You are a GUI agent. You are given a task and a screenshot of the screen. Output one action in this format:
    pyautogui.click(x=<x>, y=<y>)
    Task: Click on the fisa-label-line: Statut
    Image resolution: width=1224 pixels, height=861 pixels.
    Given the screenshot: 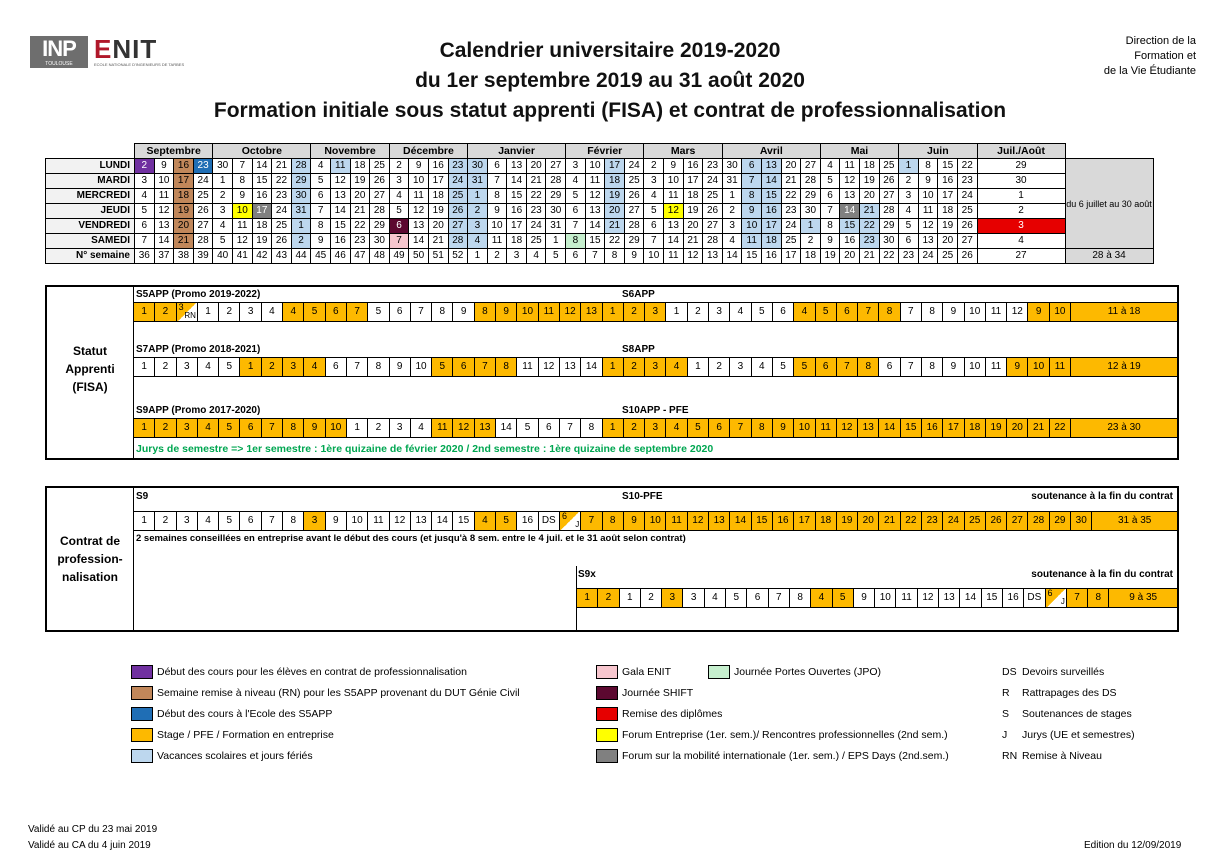 What is the action you would take?
    pyautogui.click(x=90, y=351)
    